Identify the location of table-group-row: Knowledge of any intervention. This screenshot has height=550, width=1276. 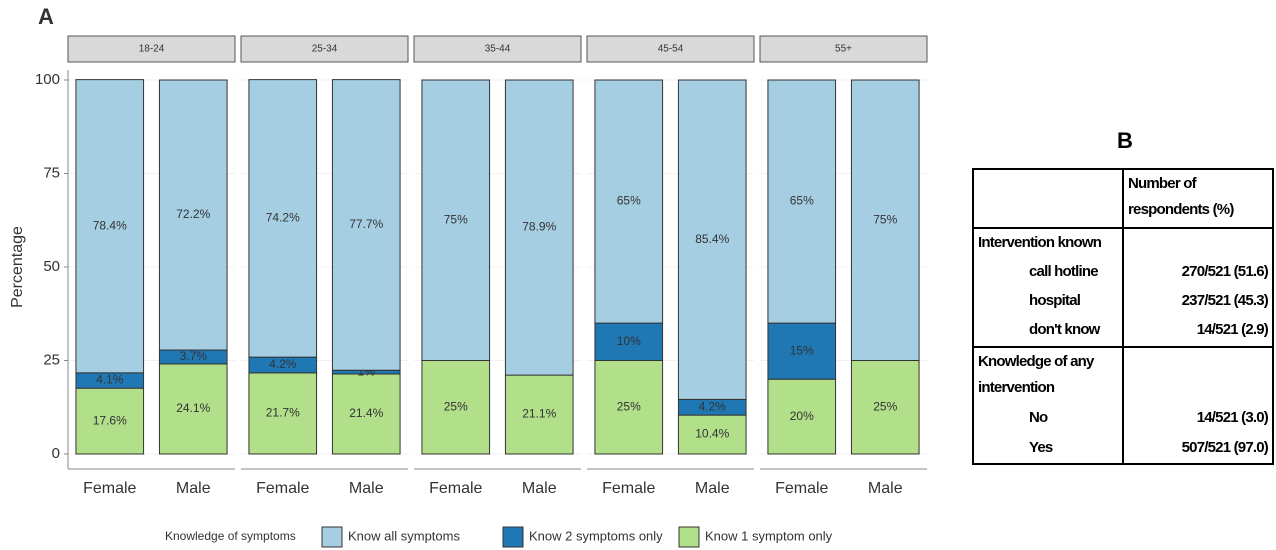
(1123, 375).